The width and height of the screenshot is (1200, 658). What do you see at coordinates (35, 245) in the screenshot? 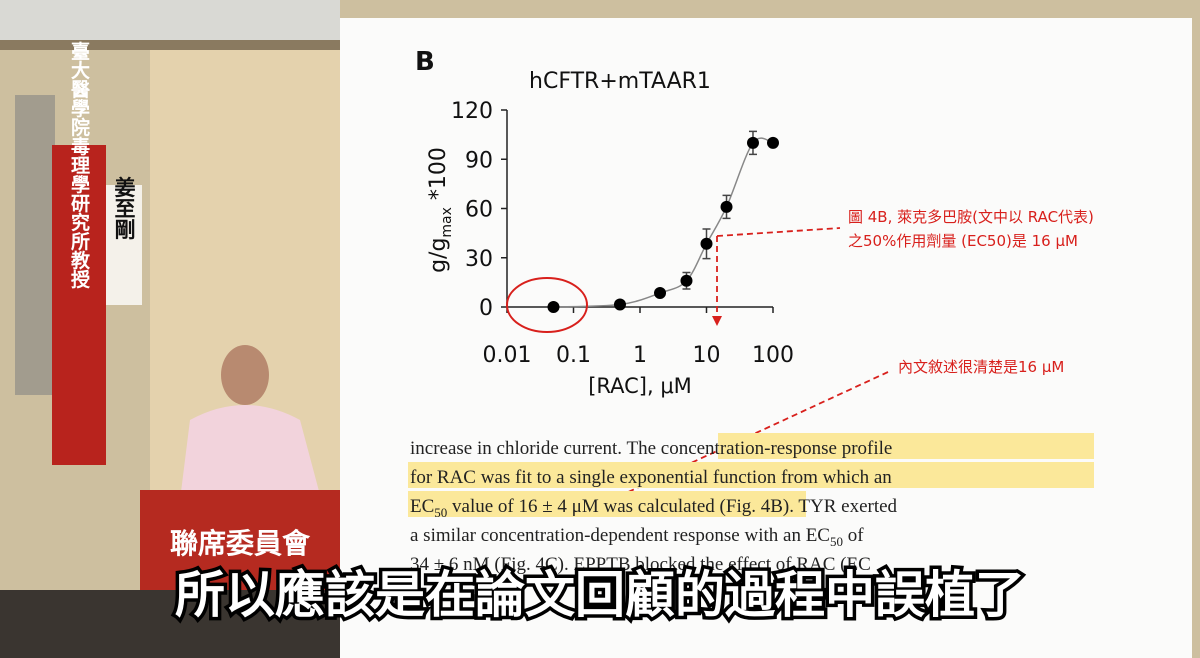
I see `window` at bounding box center [35, 245].